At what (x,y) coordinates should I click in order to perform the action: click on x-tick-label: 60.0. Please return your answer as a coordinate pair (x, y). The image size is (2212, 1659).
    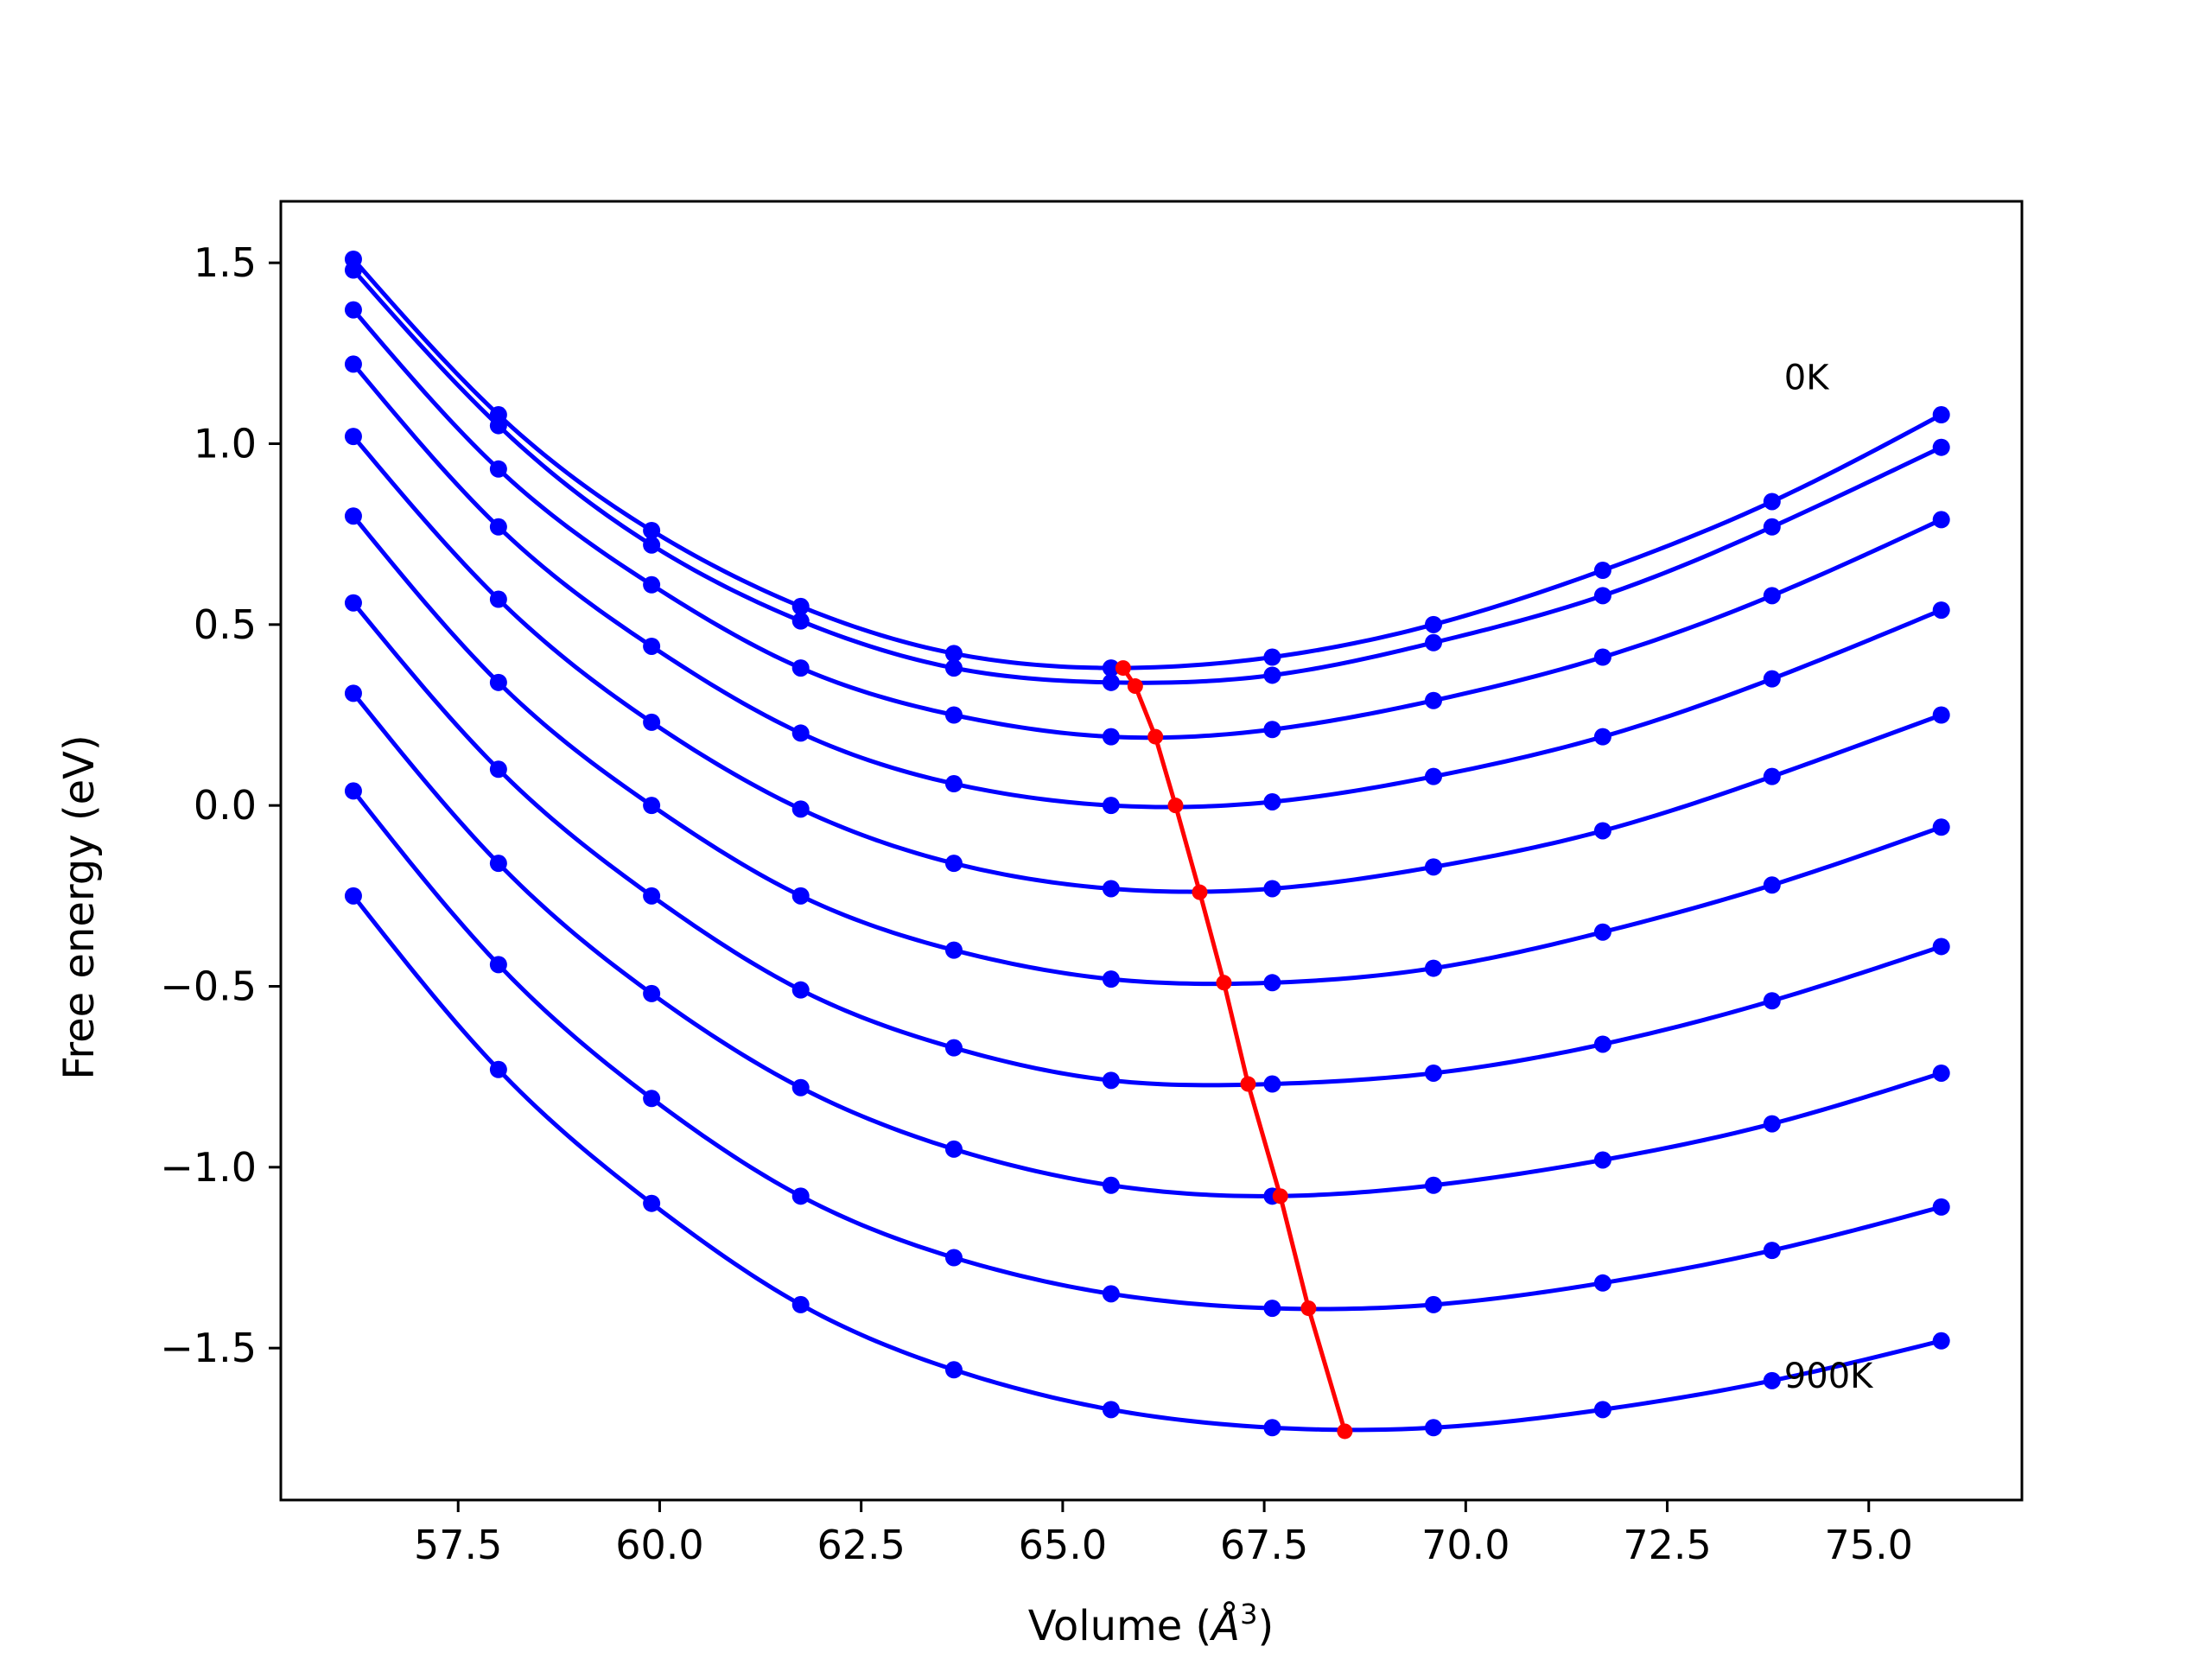
    Looking at the image, I should click on (659, 1545).